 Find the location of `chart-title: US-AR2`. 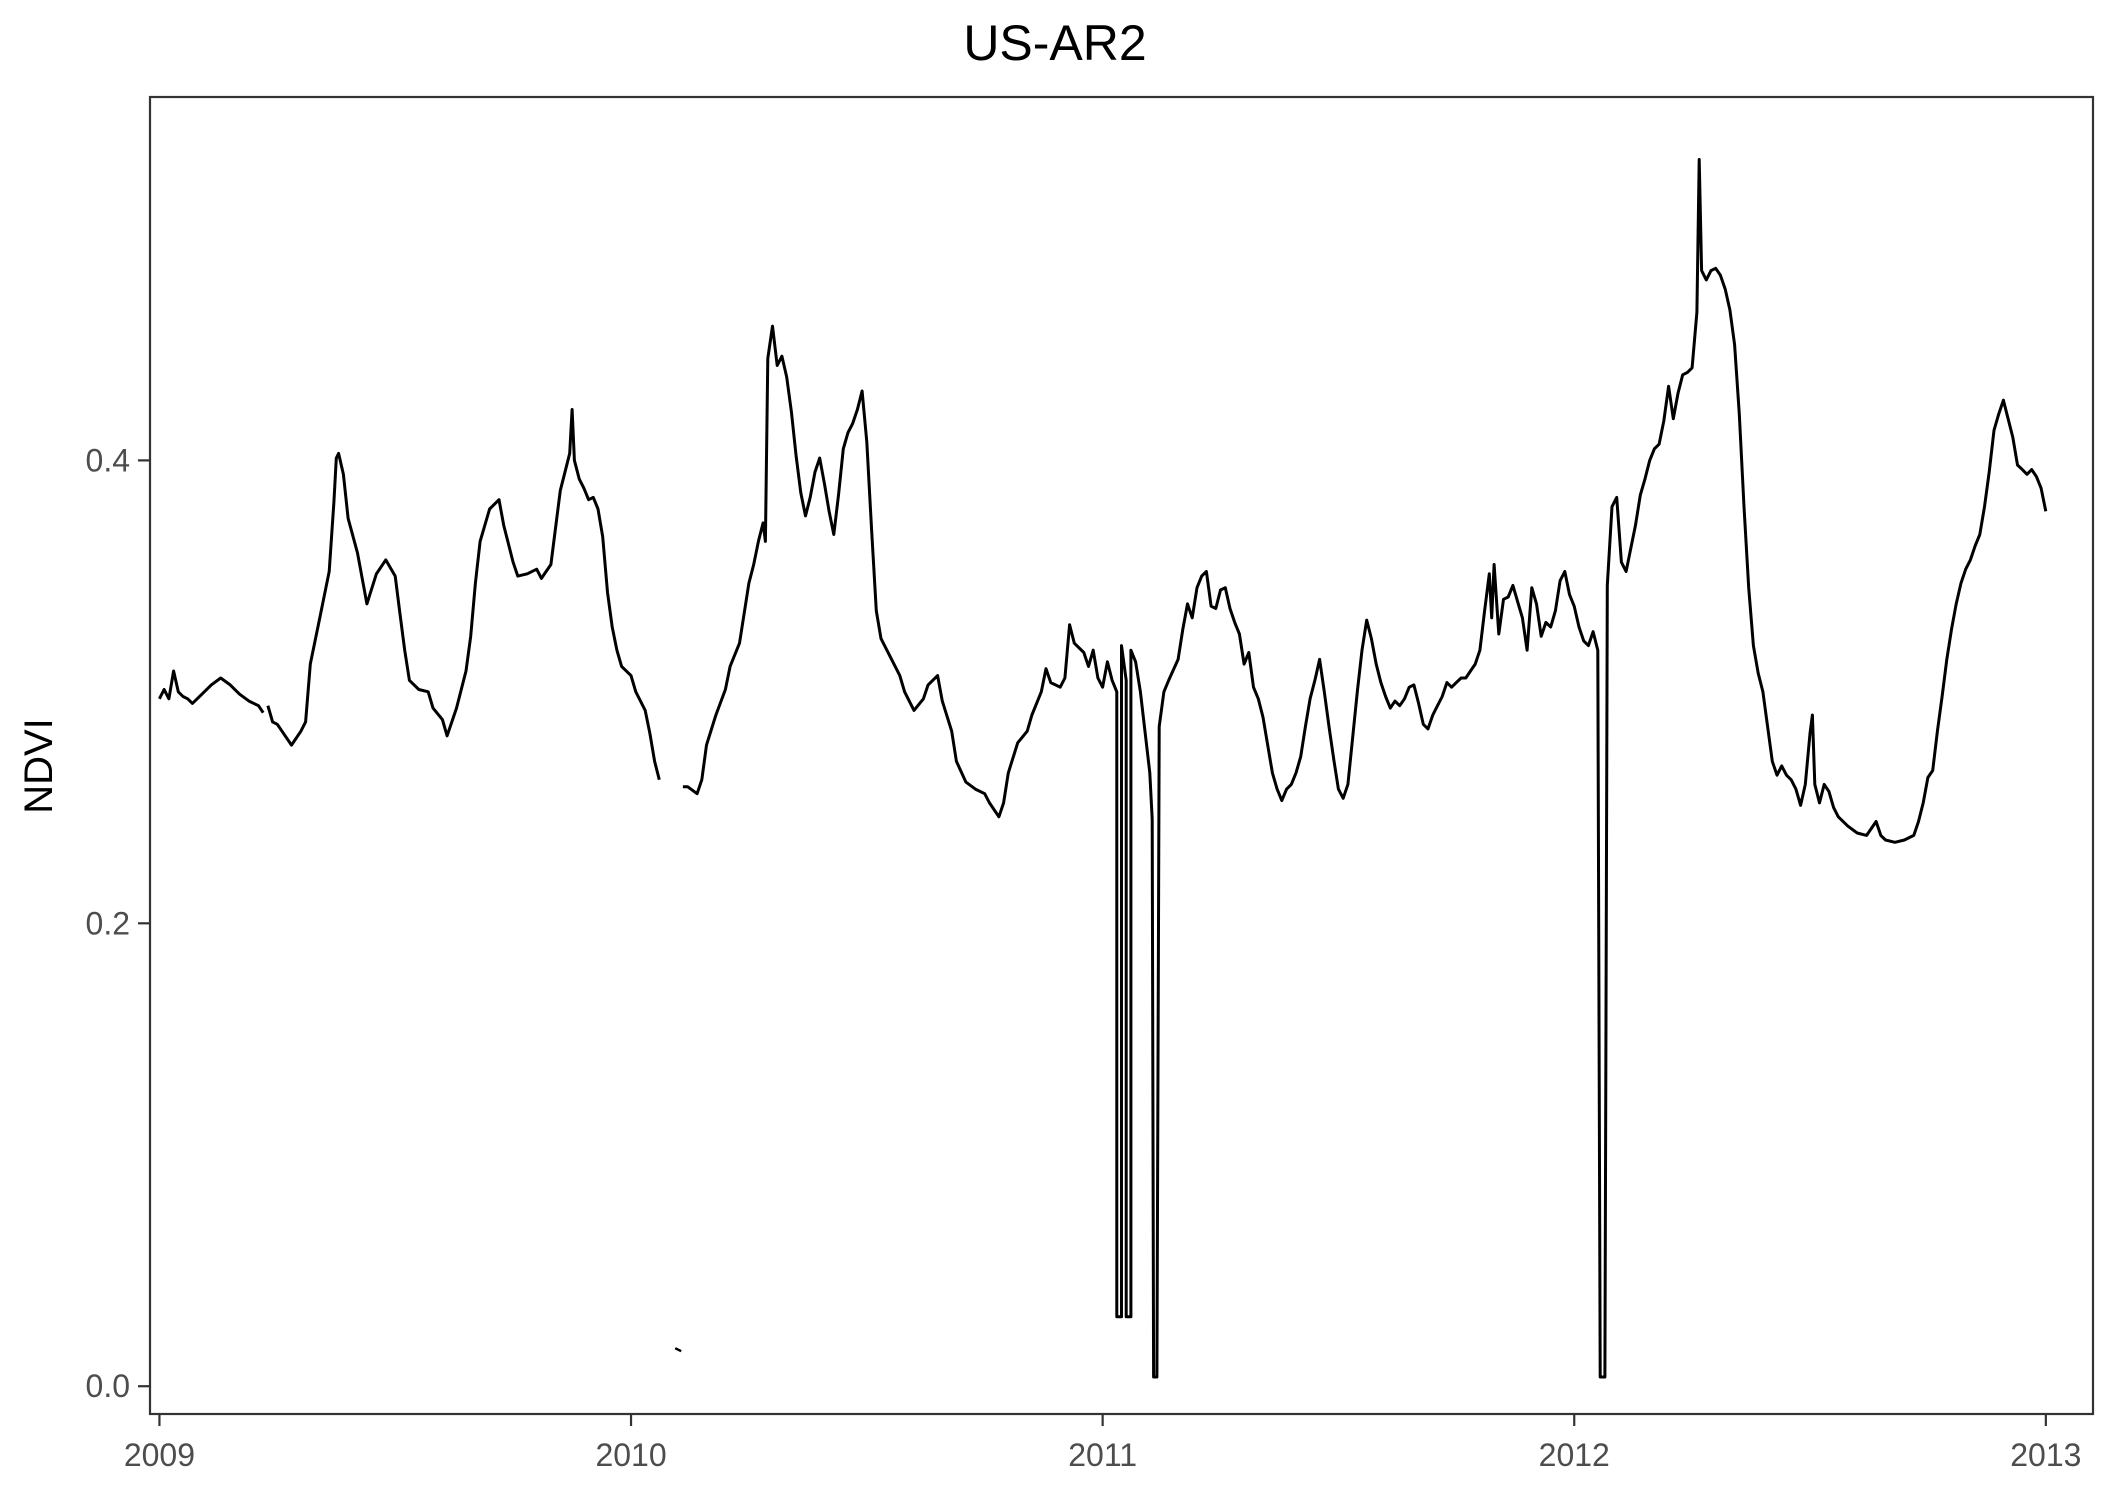

chart-title: US-AR2 is located at coordinates (1054, 43).